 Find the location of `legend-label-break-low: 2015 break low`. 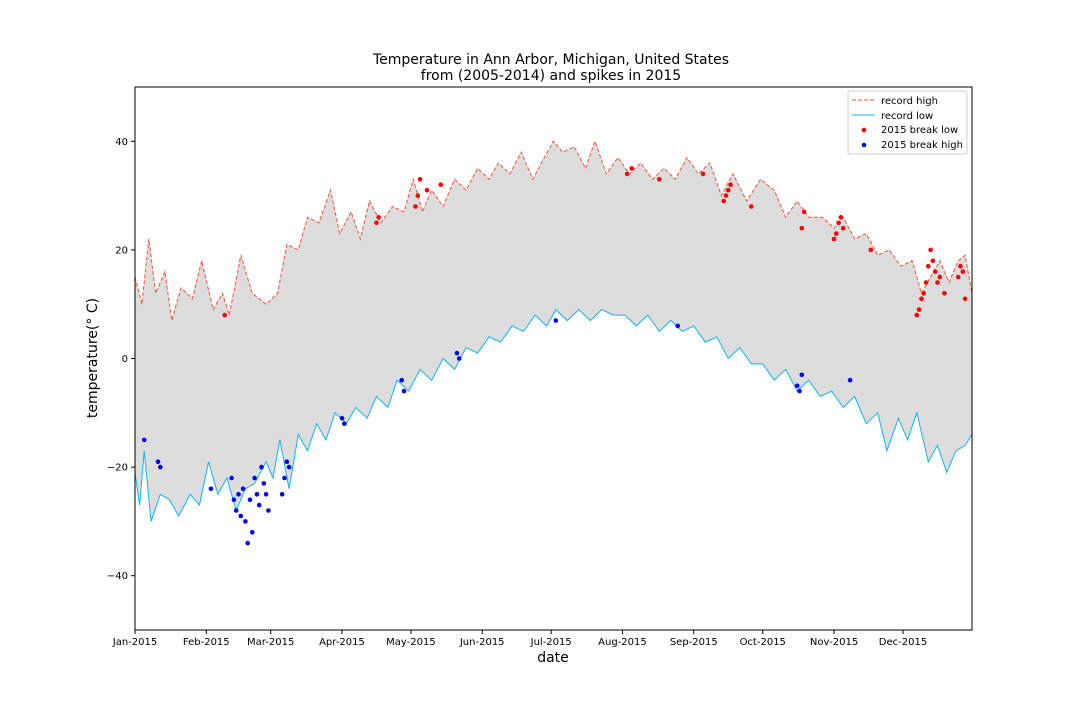

legend-label-break-low: 2015 break low is located at coordinates (919, 130).